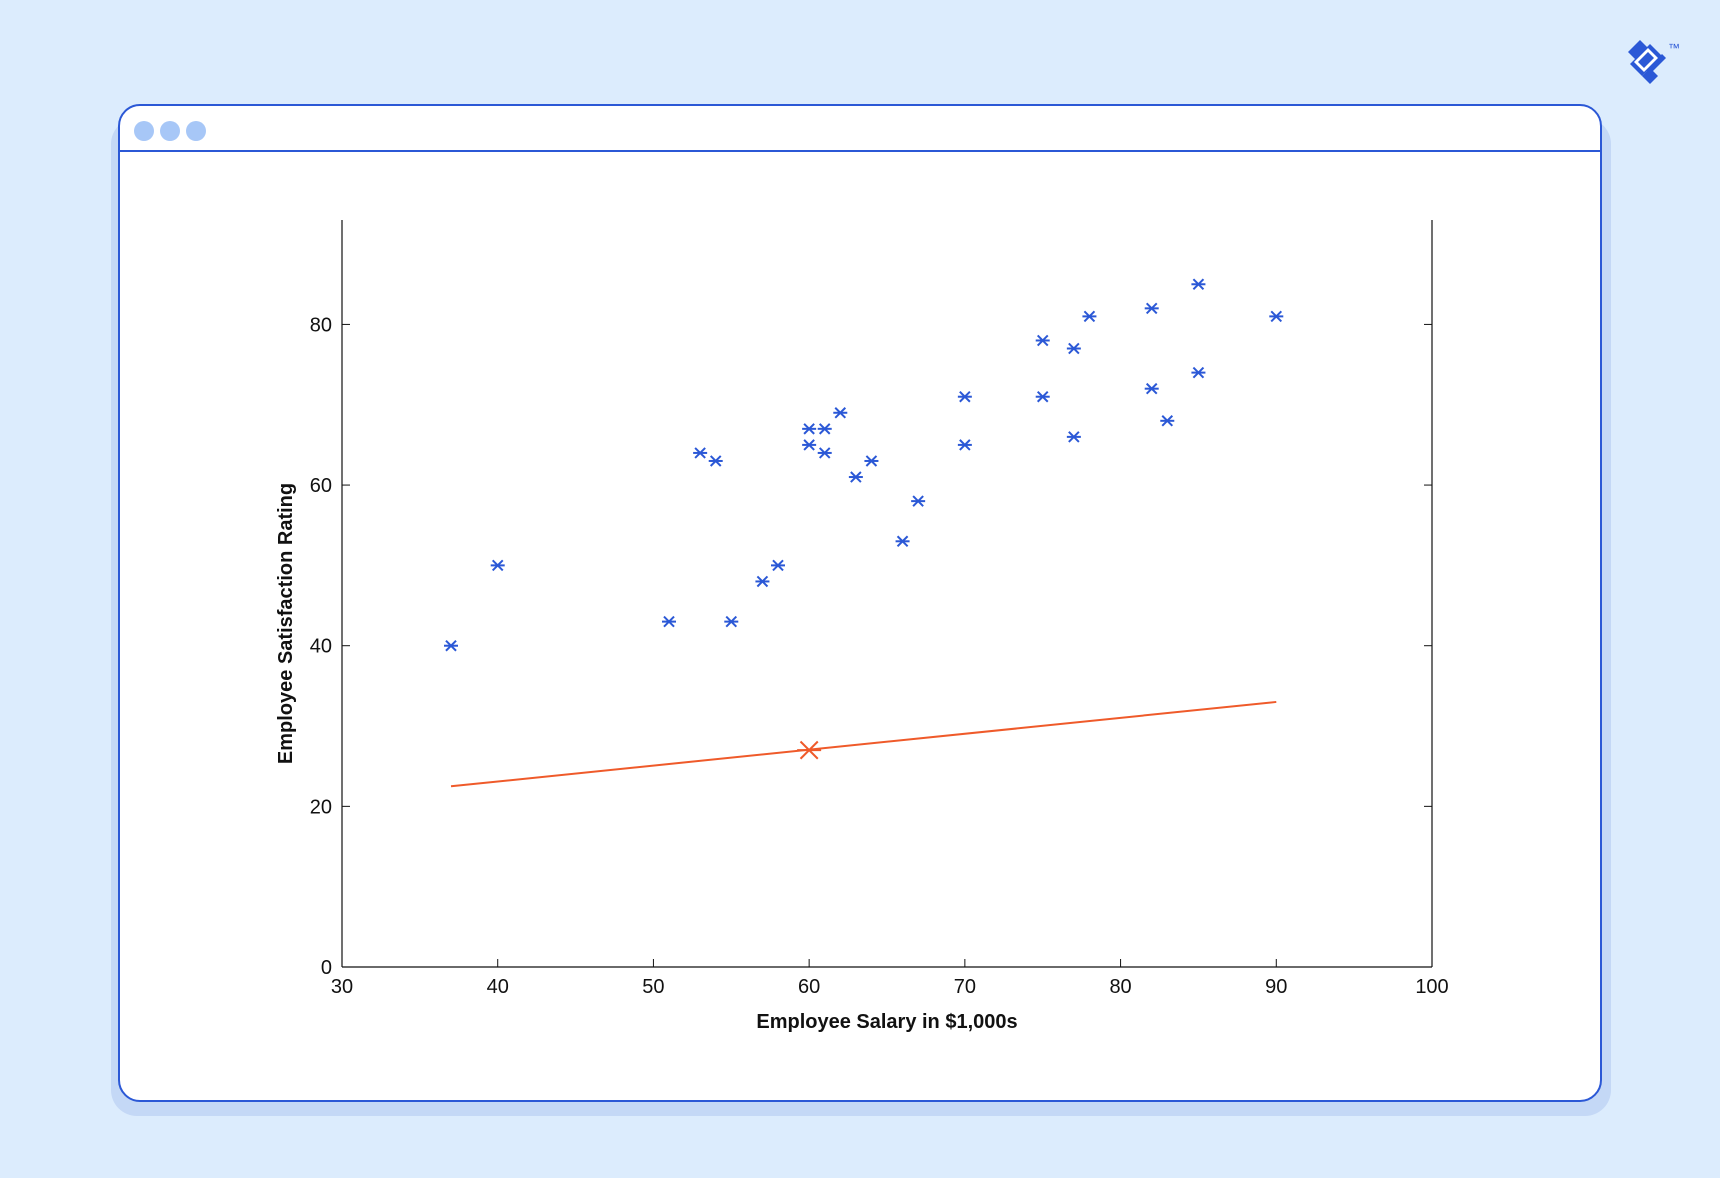 Image resolution: width=1720 pixels, height=1178 pixels. What do you see at coordinates (1431, 987) in the screenshot?
I see `x-tick-label: 100` at bounding box center [1431, 987].